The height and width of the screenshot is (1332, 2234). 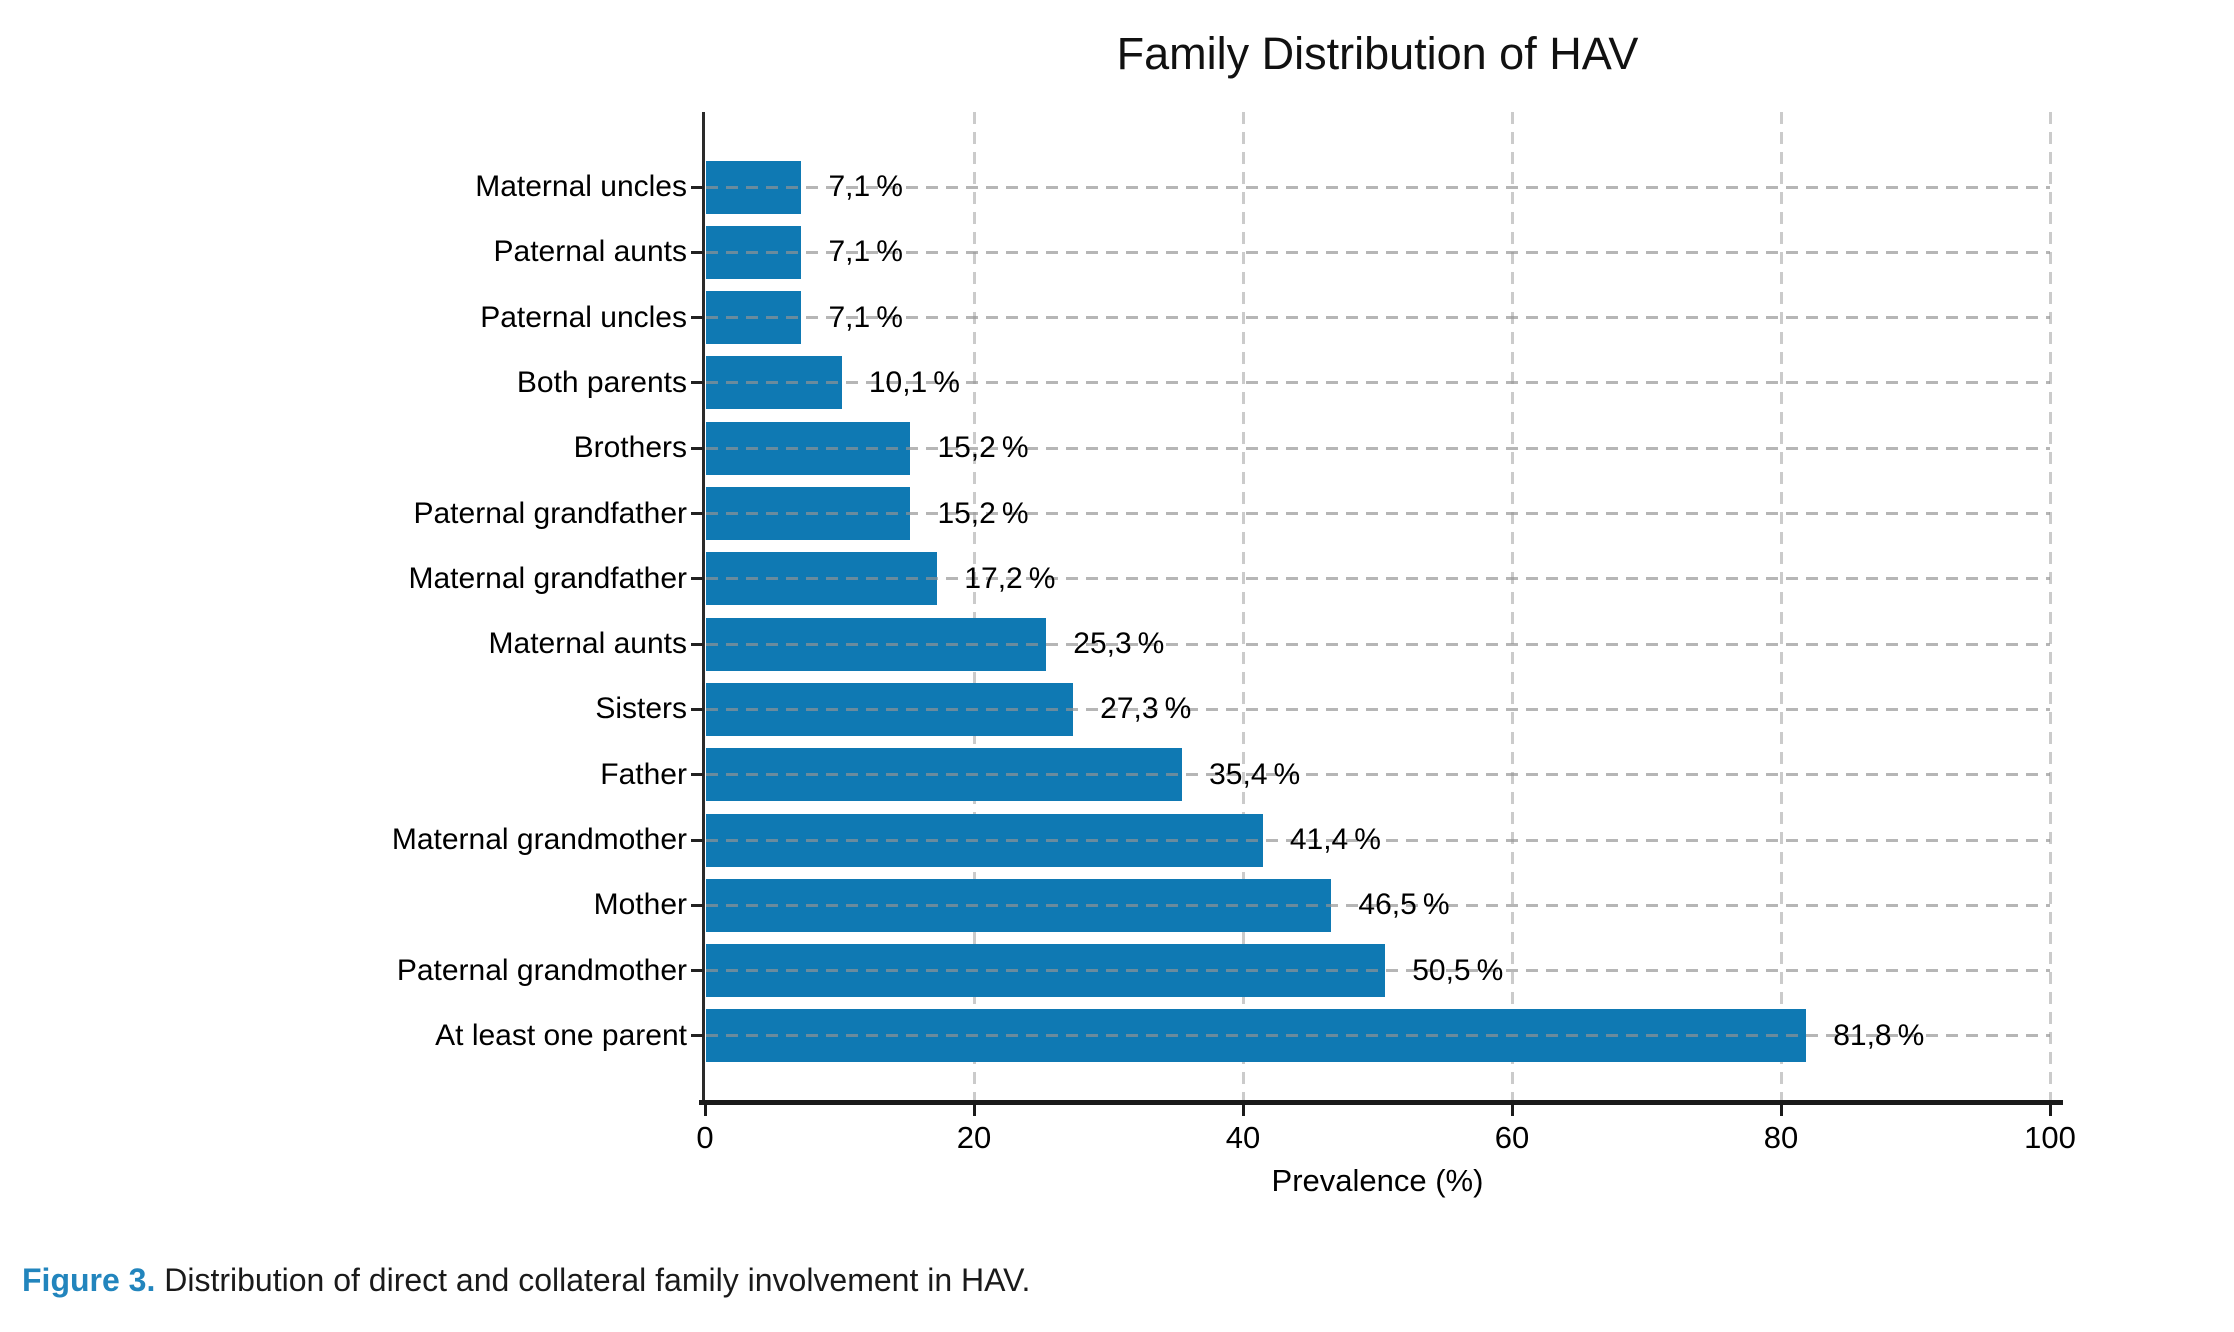 I want to click on category-label: Maternal grandmother, so click(x=539, y=839).